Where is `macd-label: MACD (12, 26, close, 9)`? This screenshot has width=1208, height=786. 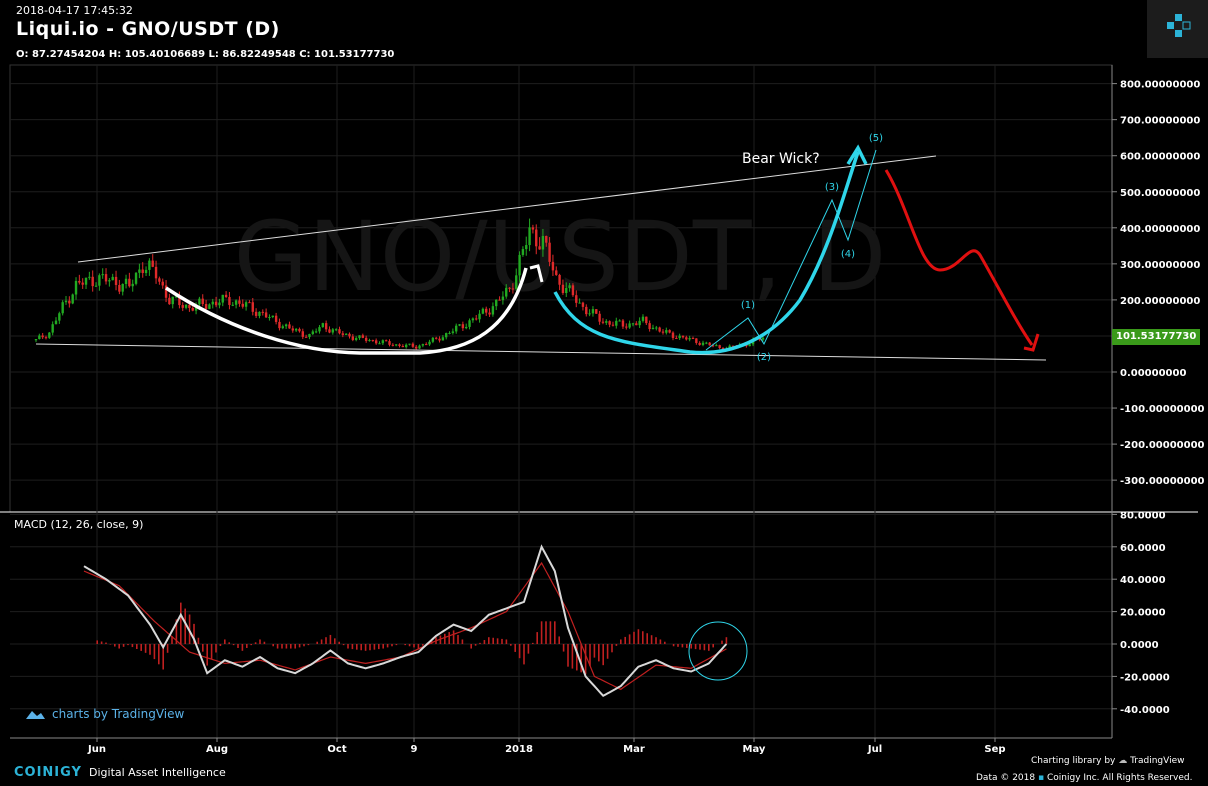
macd-label: MACD (12, 26, close, 9) is located at coordinates (79, 524).